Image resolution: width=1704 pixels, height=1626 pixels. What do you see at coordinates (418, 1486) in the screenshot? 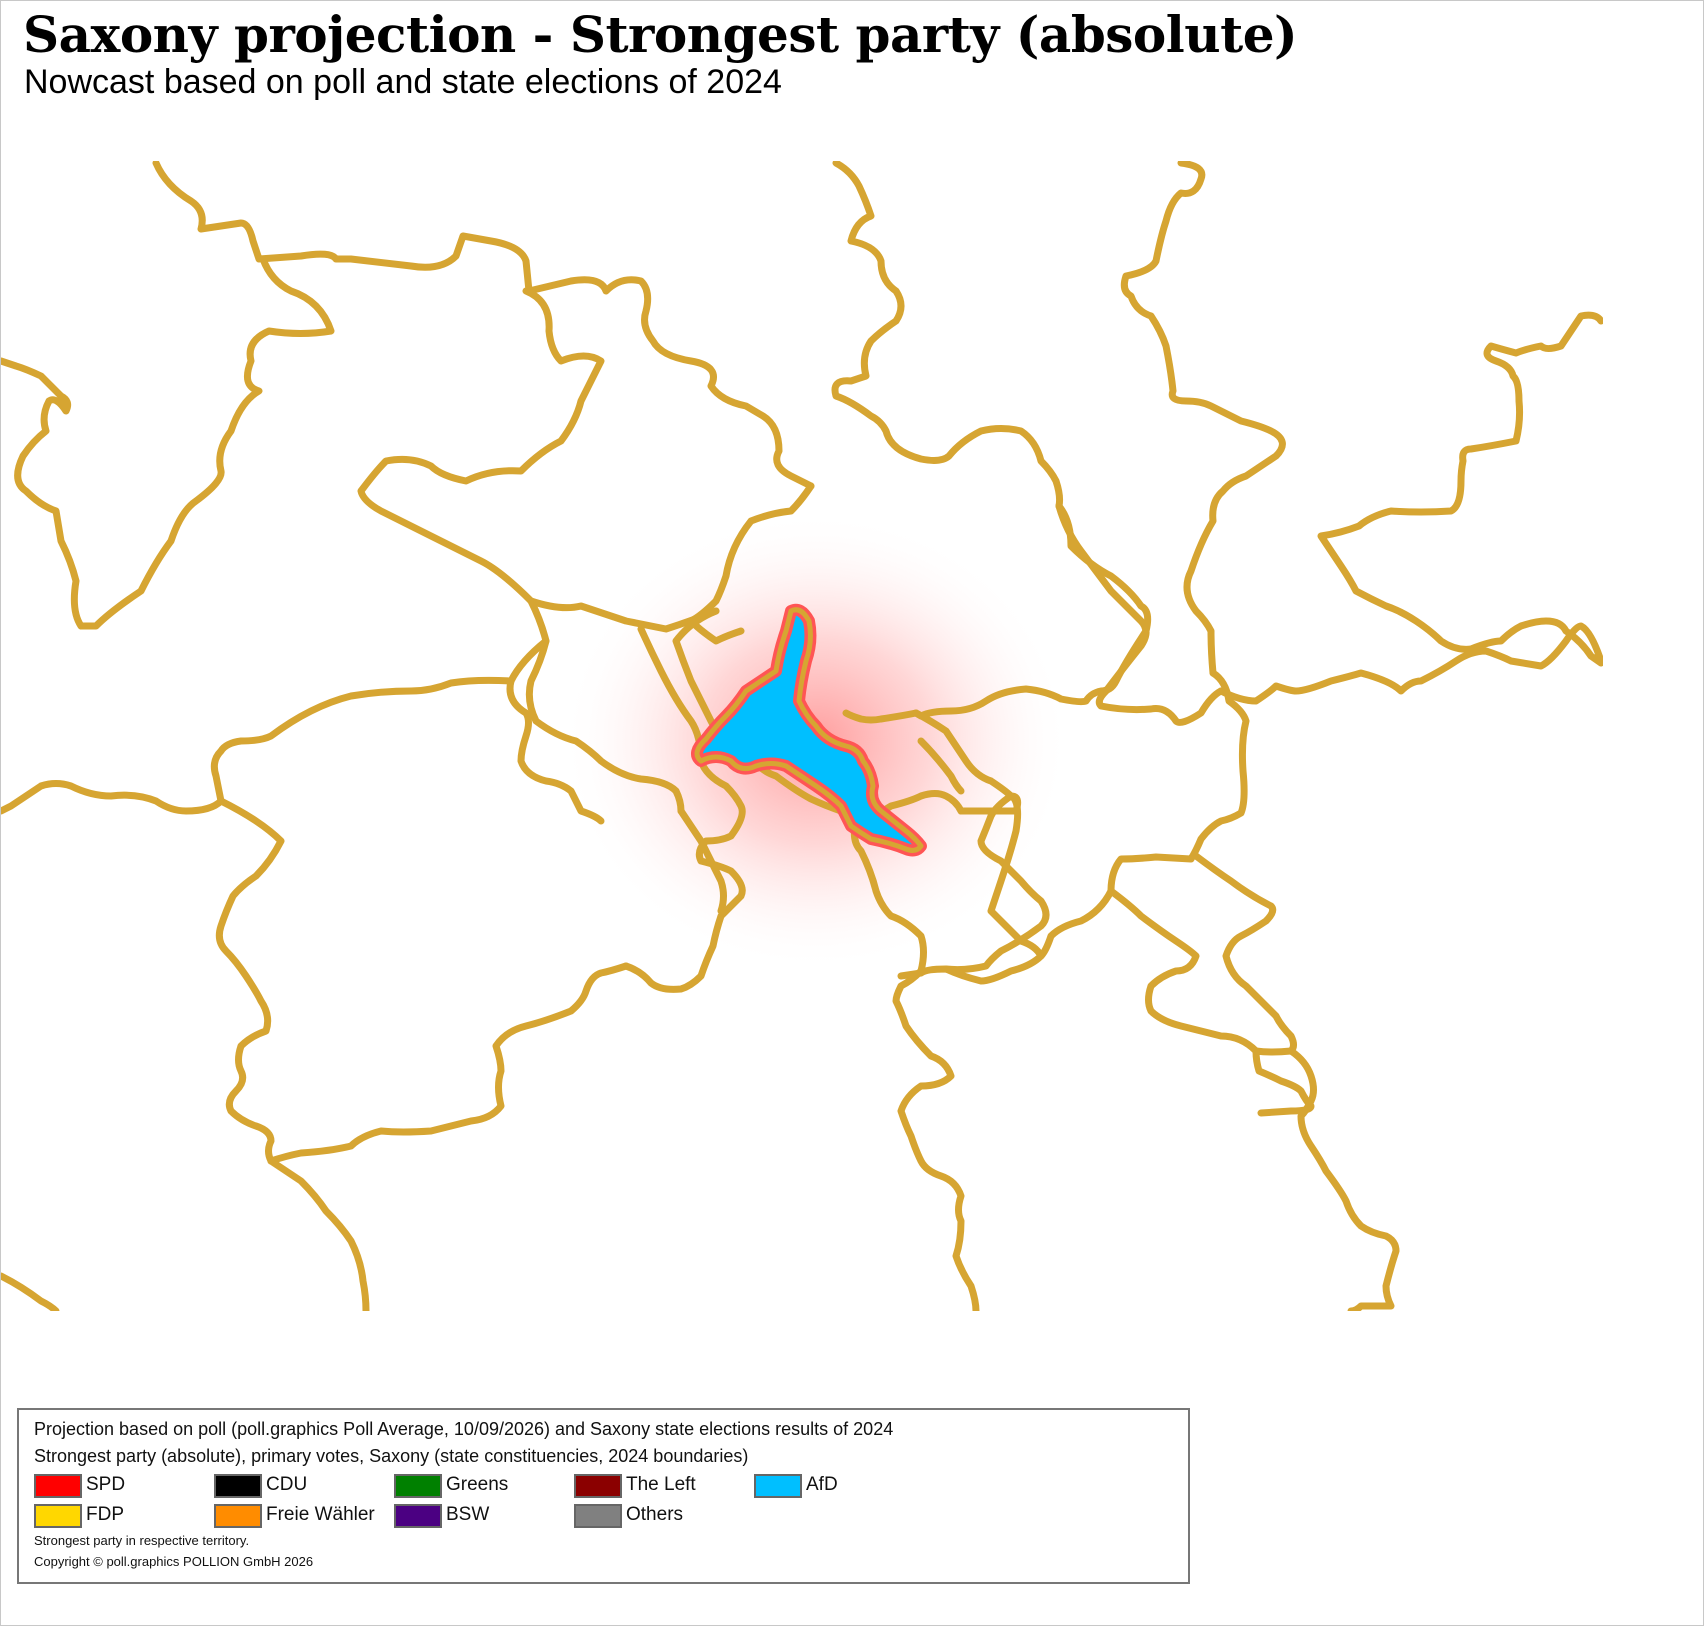
I see `legend-swatch-greens` at bounding box center [418, 1486].